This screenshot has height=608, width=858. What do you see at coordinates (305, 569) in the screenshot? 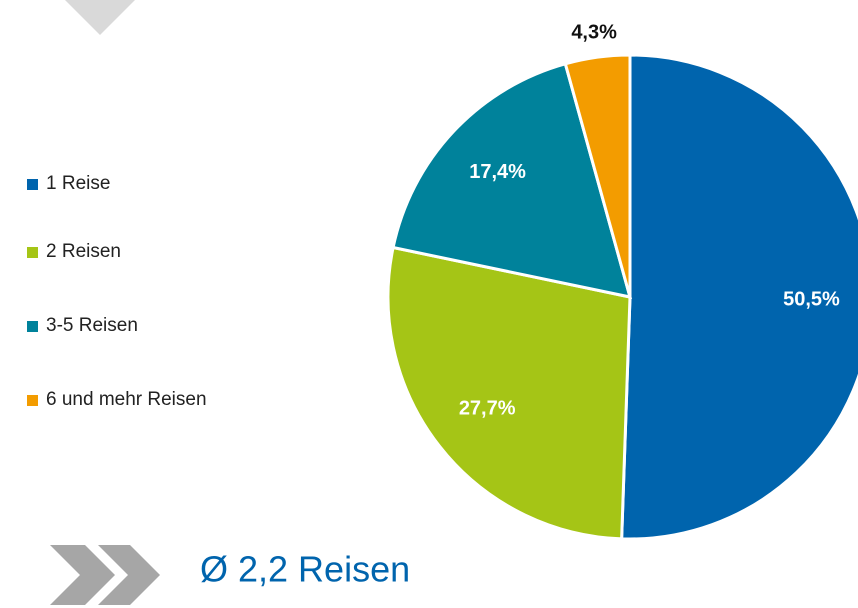
I see `annotation: Ø 2,2 Reisen` at bounding box center [305, 569].